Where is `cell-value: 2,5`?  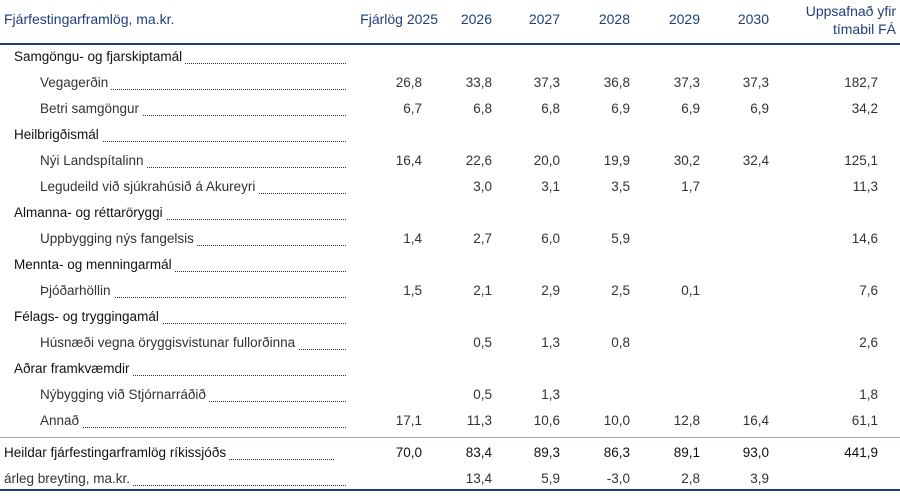 cell-value: 2,5 is located at coordinates (620, 290).